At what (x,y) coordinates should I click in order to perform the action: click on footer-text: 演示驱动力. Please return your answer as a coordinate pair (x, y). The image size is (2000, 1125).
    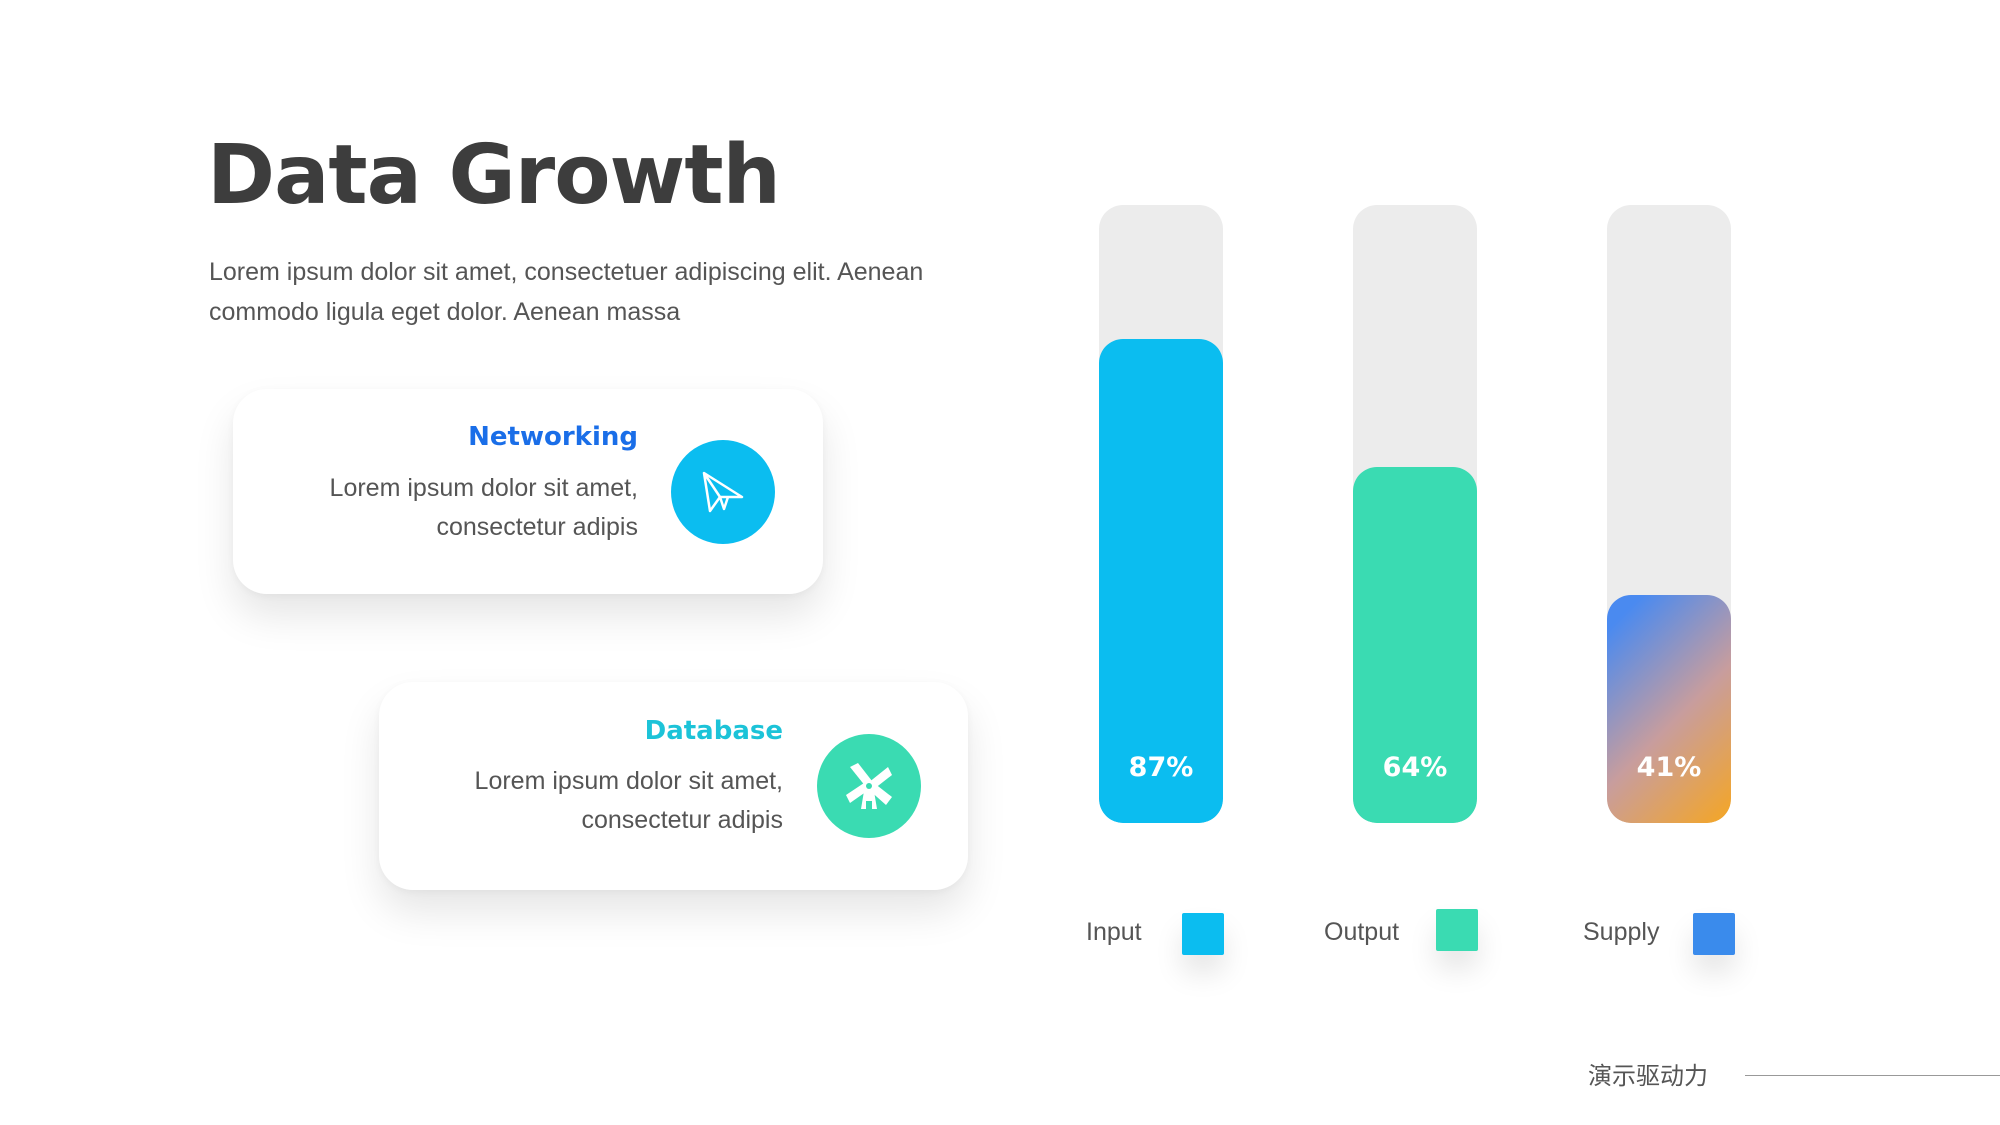
    Looking at the image, I should click on (1648, 1076).